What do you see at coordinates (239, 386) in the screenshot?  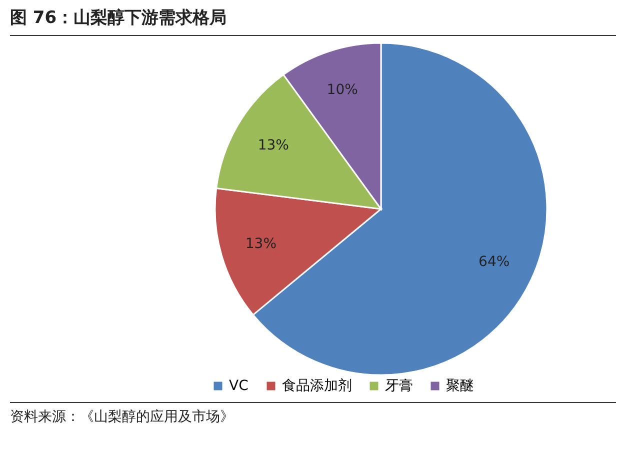 I see `legend-label: VC` at bounding box center [239, 386].